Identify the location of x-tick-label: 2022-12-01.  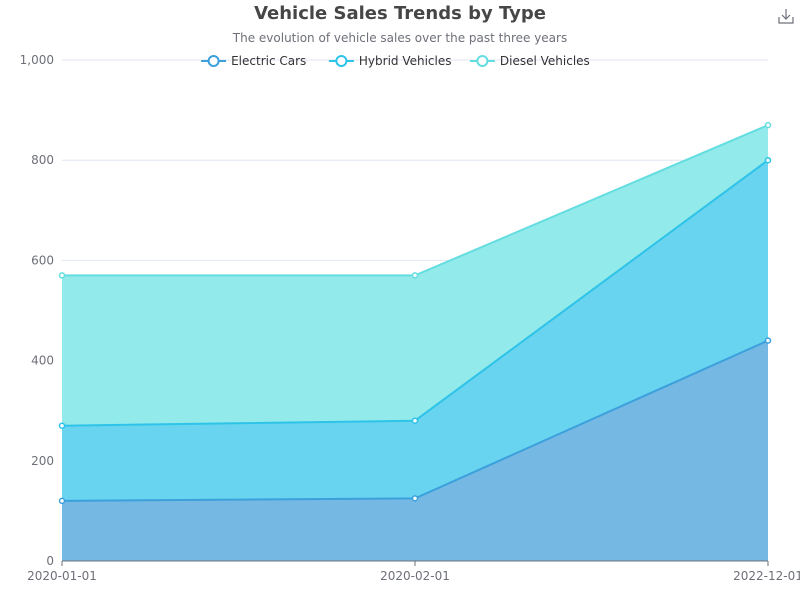
(766, 576).